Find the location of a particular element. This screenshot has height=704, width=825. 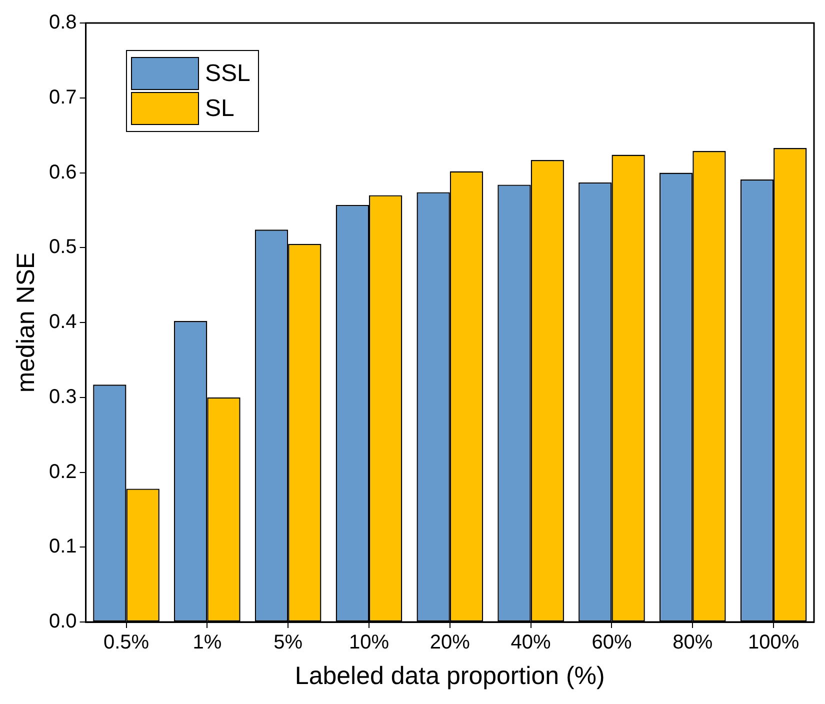

x-tick-label: 80% is located at coordinates (692, 643).